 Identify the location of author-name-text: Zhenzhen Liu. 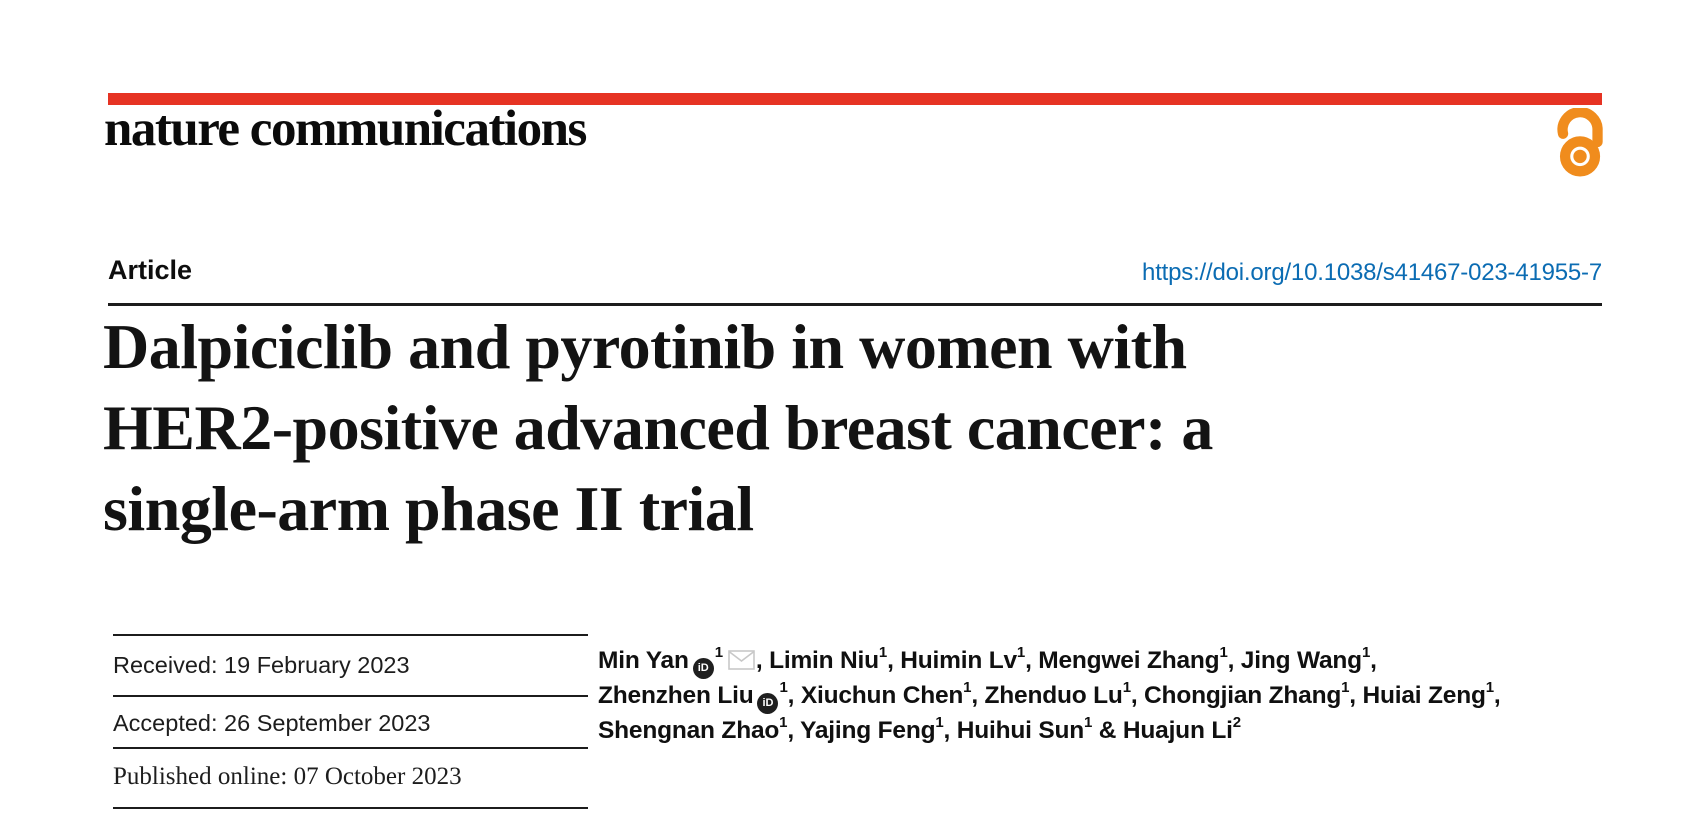
(676, 695).